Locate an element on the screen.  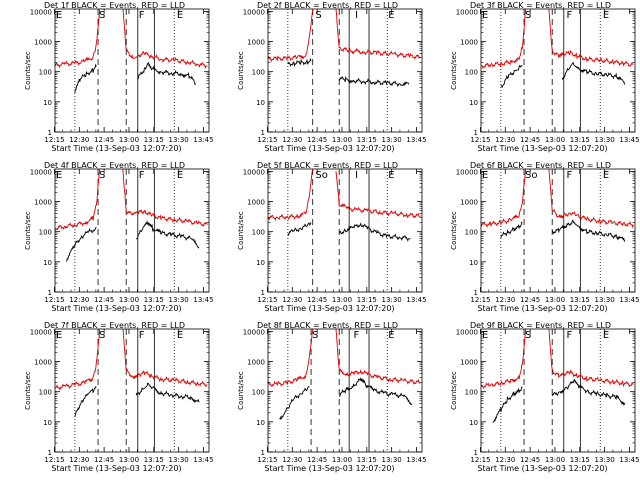
panel-title: Det 2f BLACK = Events, RED = LLD is located at coordinates (327, 5).